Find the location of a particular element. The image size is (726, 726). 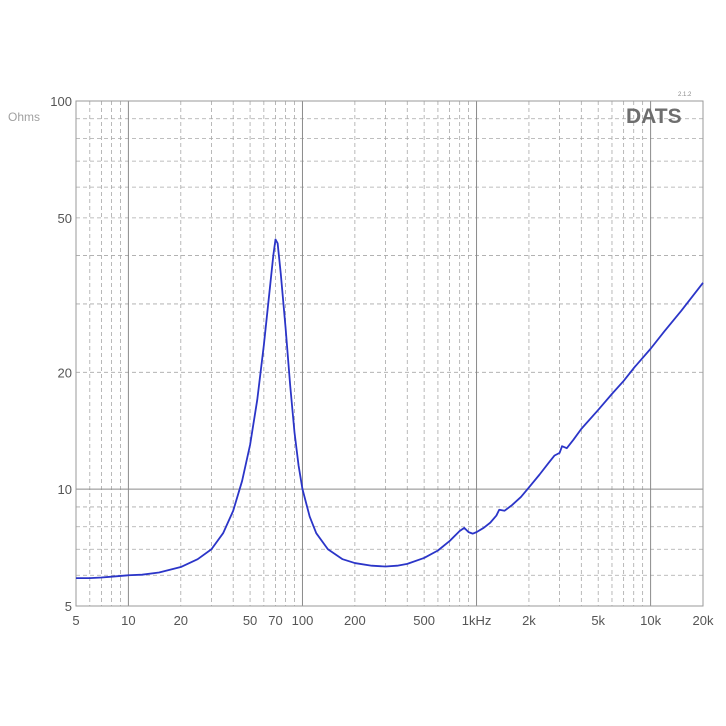

x-tick-label: 10k is located at coordinates (650, 620).